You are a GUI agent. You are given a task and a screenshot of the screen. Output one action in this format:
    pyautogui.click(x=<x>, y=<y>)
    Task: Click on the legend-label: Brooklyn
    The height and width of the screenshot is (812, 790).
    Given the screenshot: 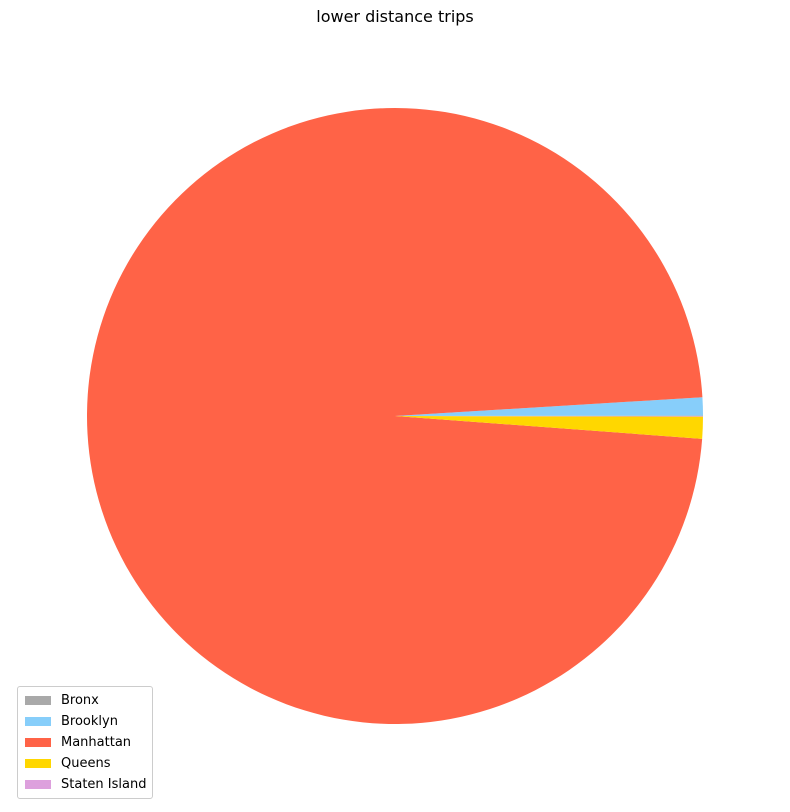 What is the action you would take?
    pyautogui.click(x=89, y=721)
    